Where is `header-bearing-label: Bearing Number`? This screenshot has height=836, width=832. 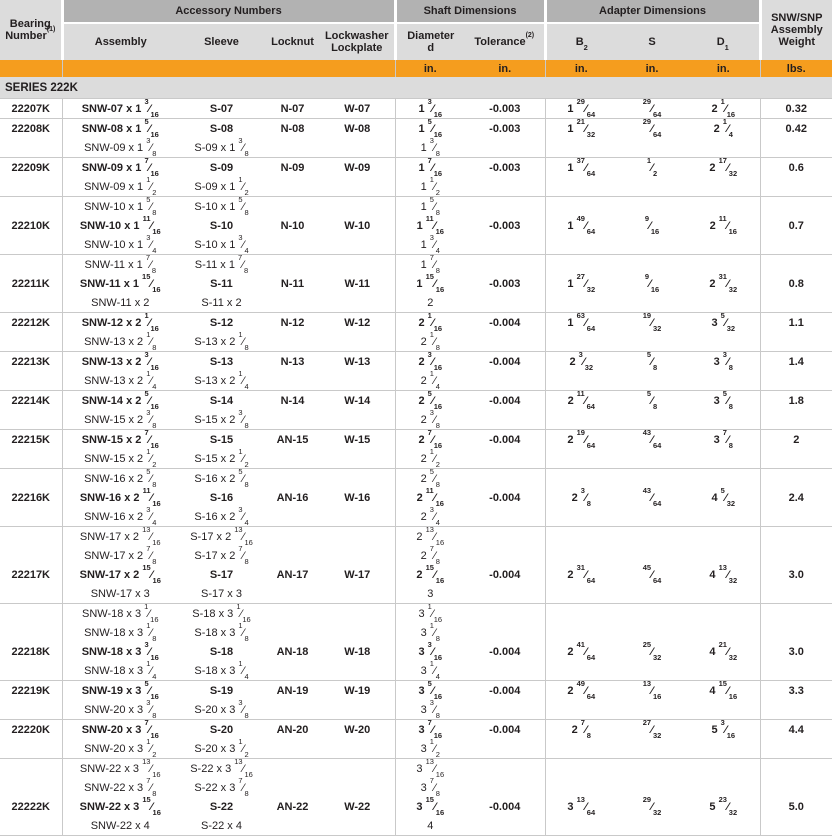
header-bearing-label: Bearing Number is located at coordinates (28, 30).